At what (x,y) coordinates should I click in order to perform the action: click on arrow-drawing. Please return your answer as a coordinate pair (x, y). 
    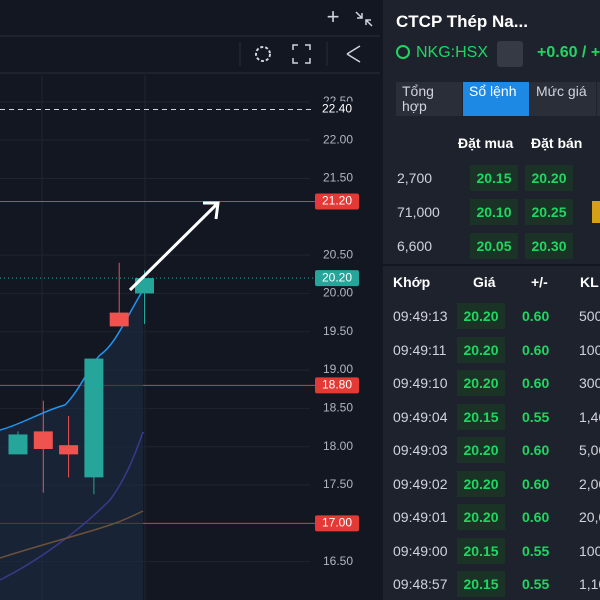
    Looking at the image, I should click on (174, 246).